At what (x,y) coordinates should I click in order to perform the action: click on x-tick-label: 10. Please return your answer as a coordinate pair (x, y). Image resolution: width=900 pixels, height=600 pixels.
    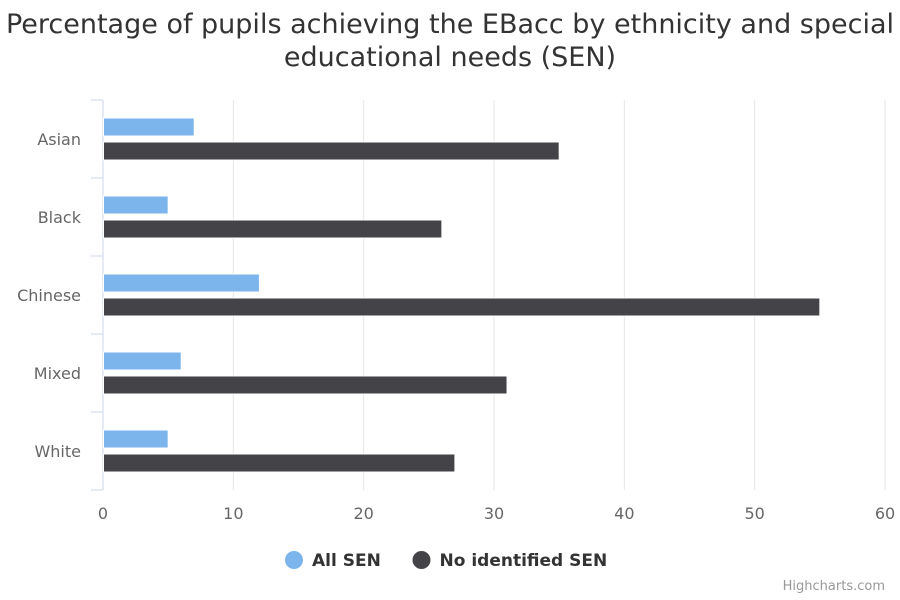
    Looking at the image, I should click on (233, 513).